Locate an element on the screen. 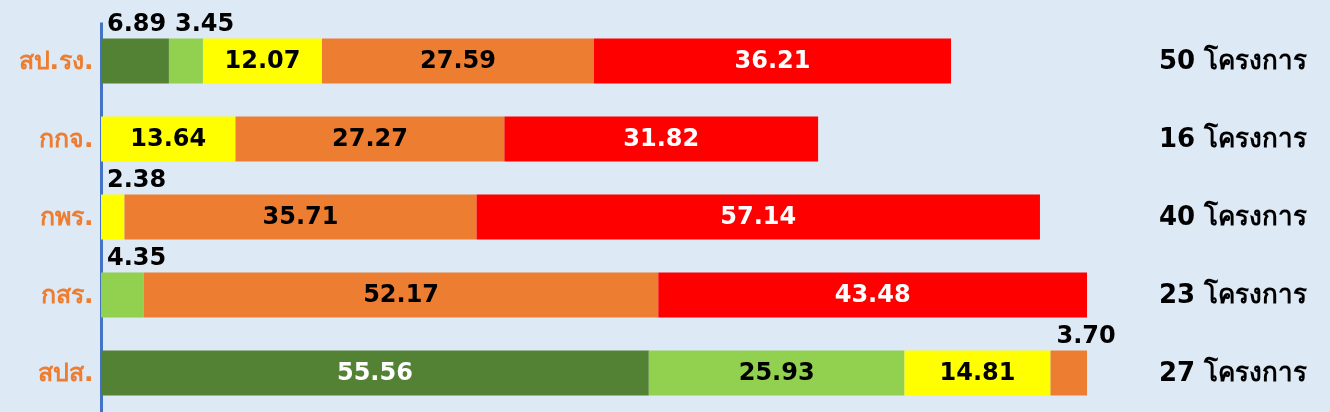  data-label: 12.07 is located at coordinates (262, 60).